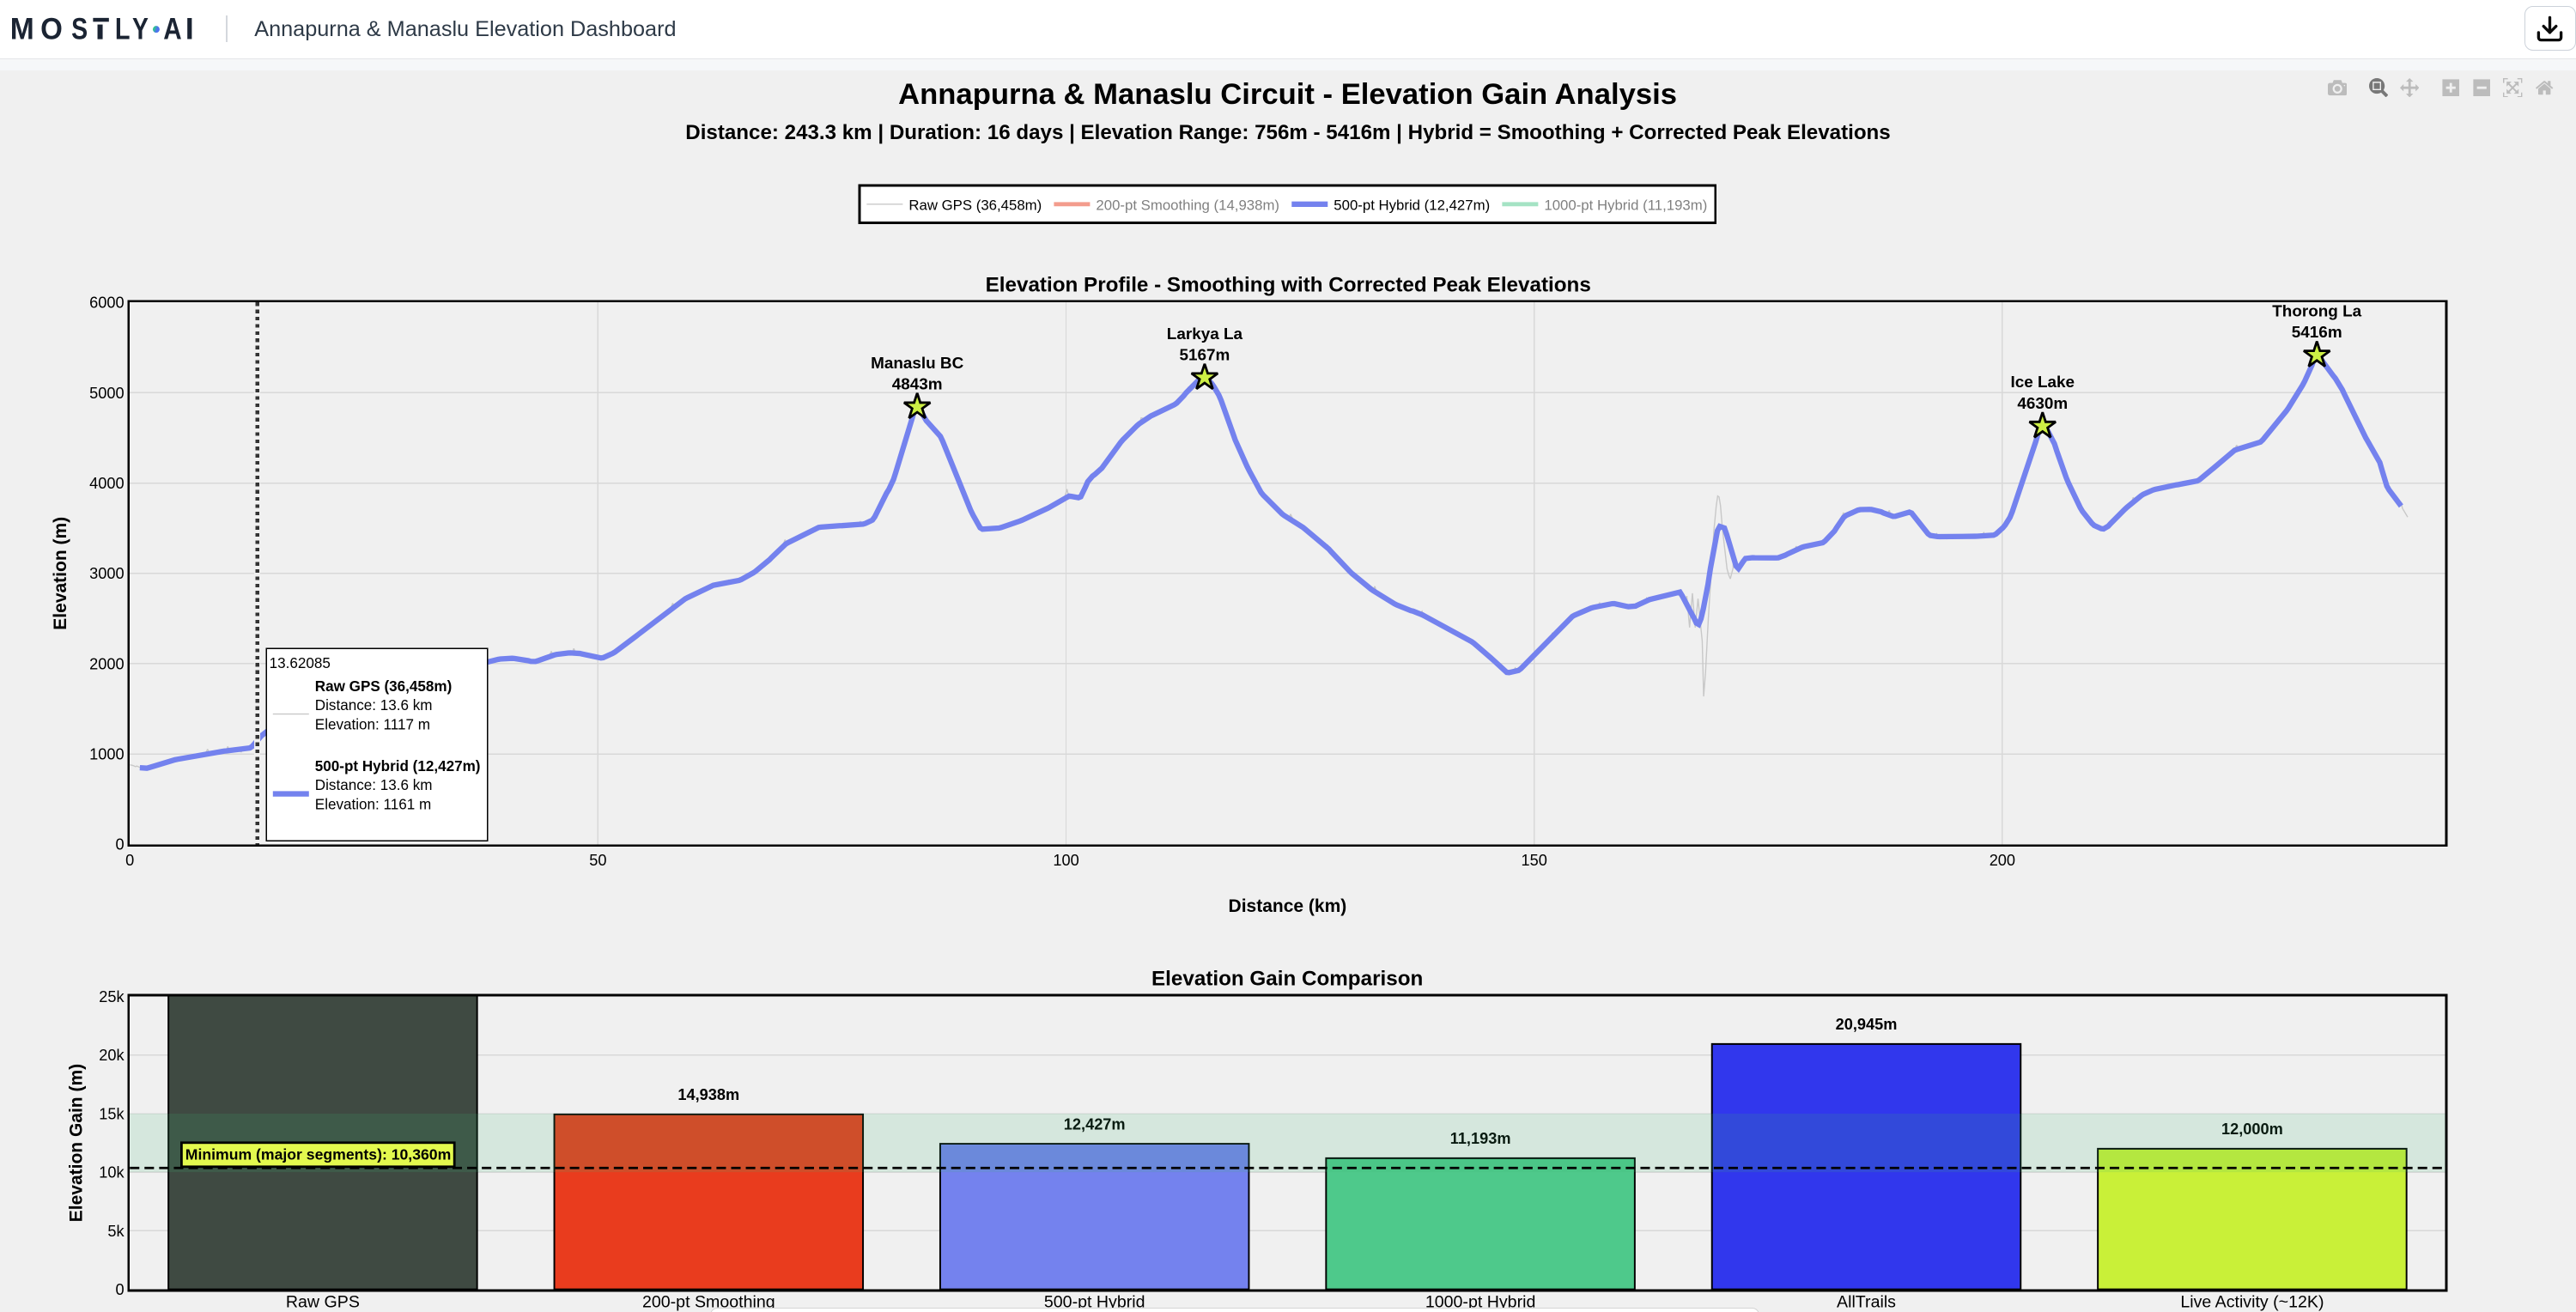 The image size is (2576, 1312). Describe the element at coordinates (1625, 205) in the screenshot. I see `svg-text: 1000-pt Hybrid (11,193m)` at that location.